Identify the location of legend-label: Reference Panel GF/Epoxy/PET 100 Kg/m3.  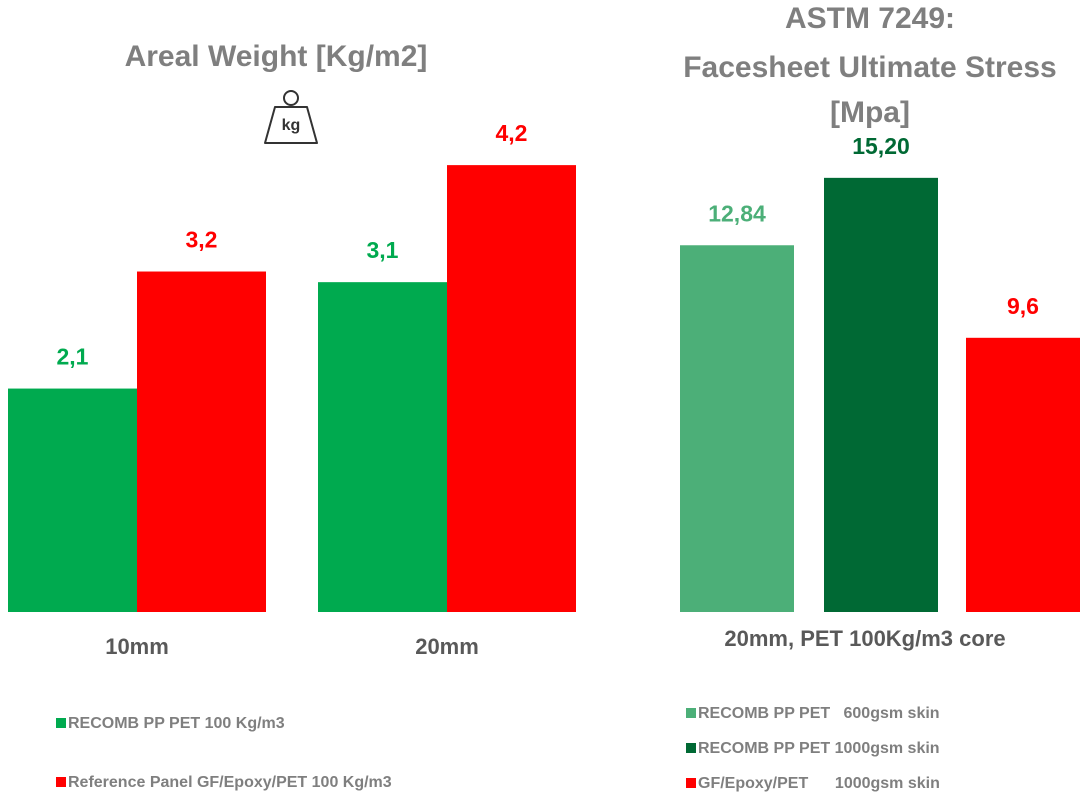
(230, 782).